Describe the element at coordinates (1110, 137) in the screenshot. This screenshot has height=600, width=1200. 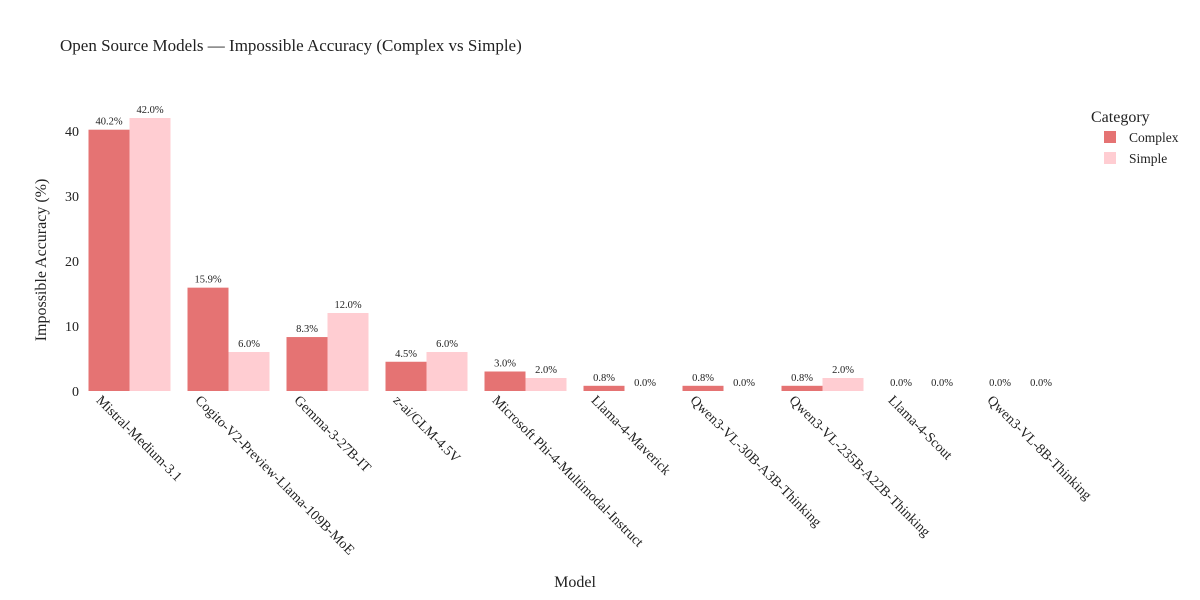
I see `legend-swatch-complex` at that location.